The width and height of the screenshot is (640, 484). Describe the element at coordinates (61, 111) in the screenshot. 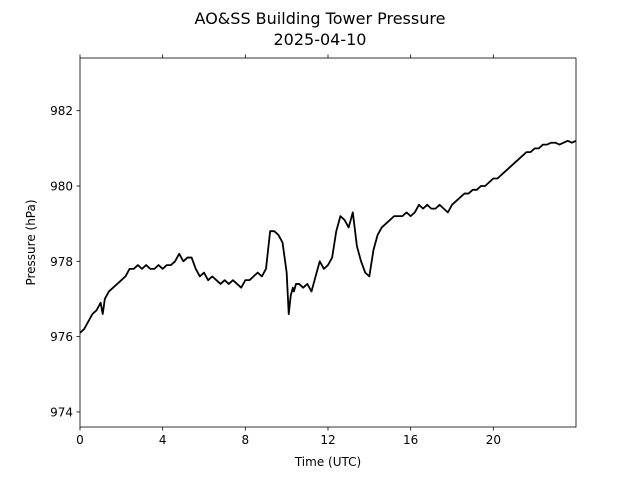

I see `y-tick-label: 982` at that location.